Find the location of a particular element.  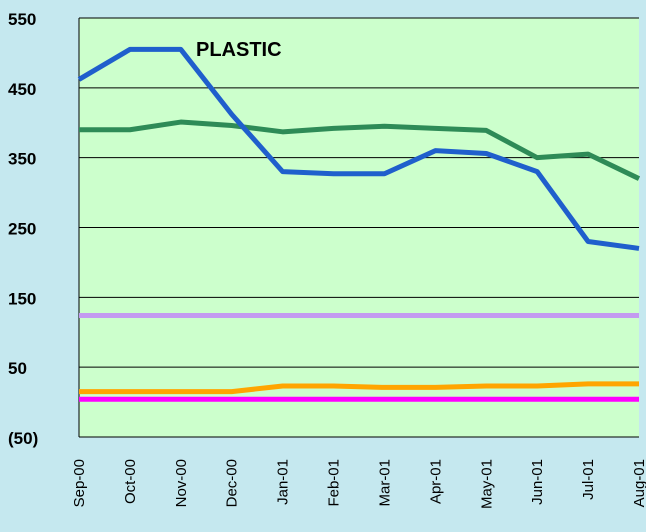

y-tick-label: 150 is located at coordinates (22, 298).